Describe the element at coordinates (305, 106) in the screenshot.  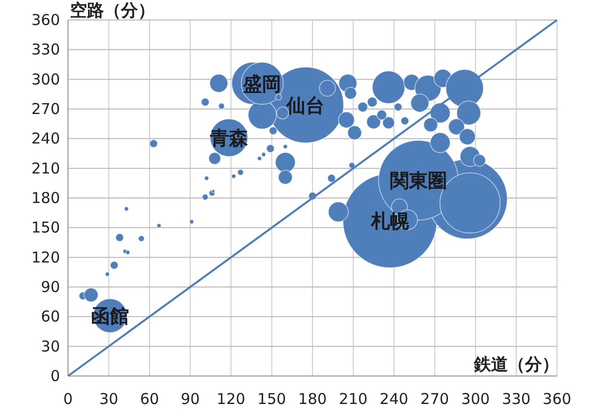
I see `annotation: 仙台` at that location.